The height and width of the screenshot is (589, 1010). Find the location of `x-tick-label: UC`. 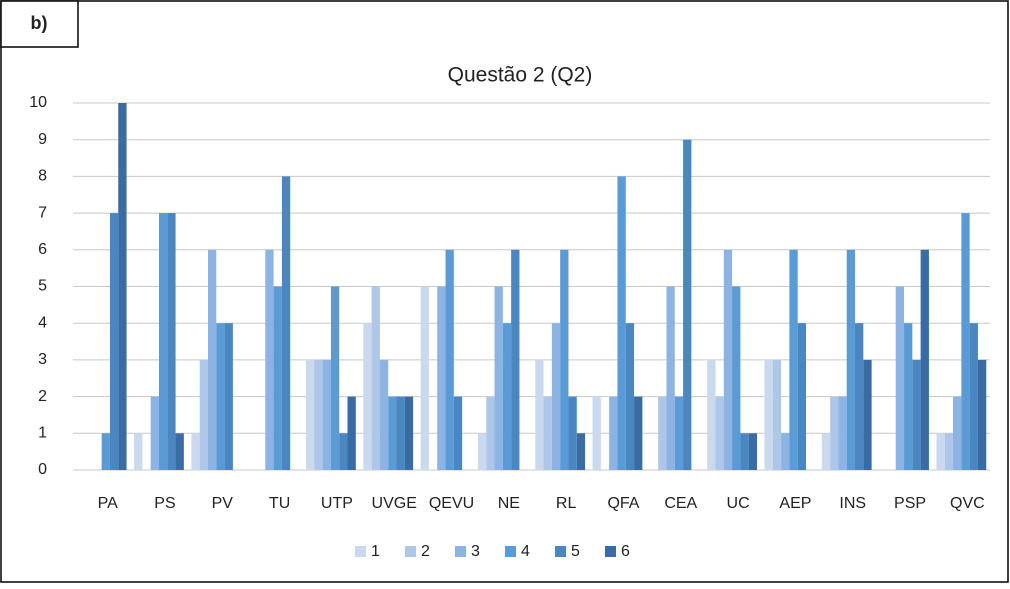

x-tick-label: UC is located at coordinates (738, 503).